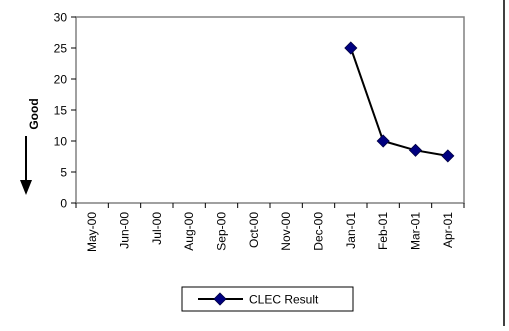 The height and width of the screenshot is (331, 509). I want to click on x-tick-label: Oct-00, so click(254, 230).